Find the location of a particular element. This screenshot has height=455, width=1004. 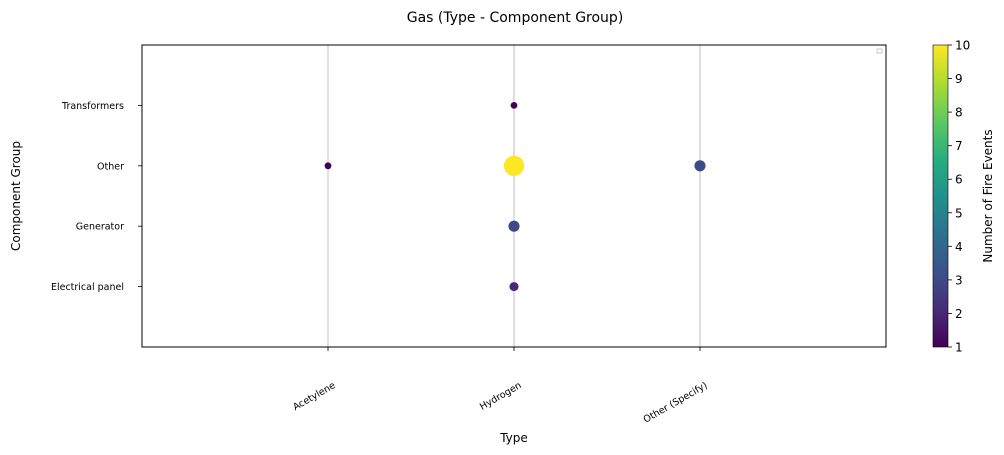

colorbar-tick-label: 6 is located at coordinates (959, 180).